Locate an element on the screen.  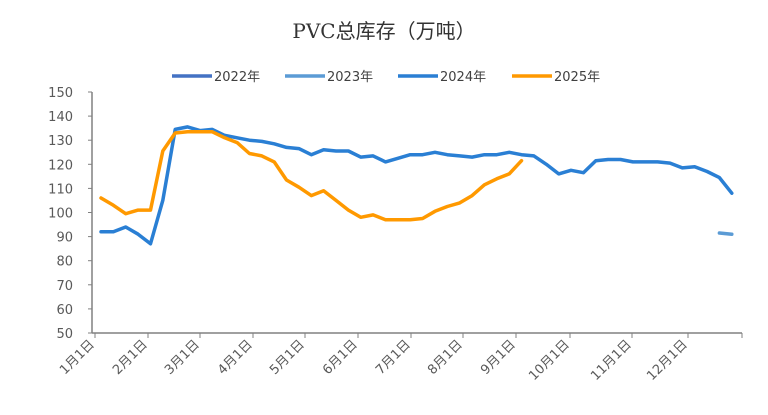
x-tick-label: 8月1日 is located at coordinates (445, 357).